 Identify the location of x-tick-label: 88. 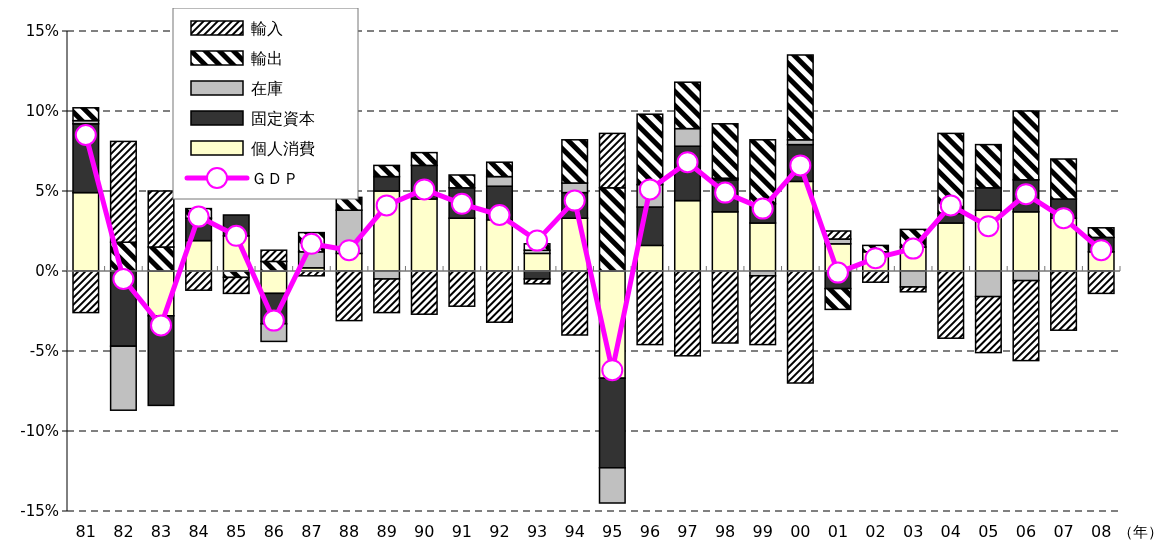
(349, 531).